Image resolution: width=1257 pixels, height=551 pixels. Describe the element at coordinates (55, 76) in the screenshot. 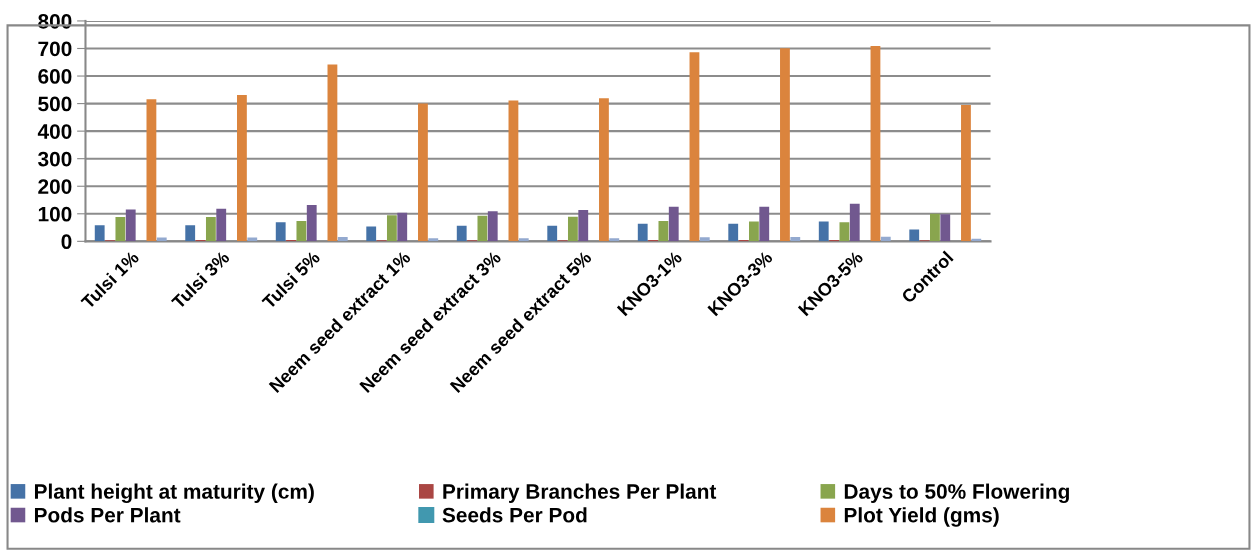

I see `y-tick-label: 600` at that location.